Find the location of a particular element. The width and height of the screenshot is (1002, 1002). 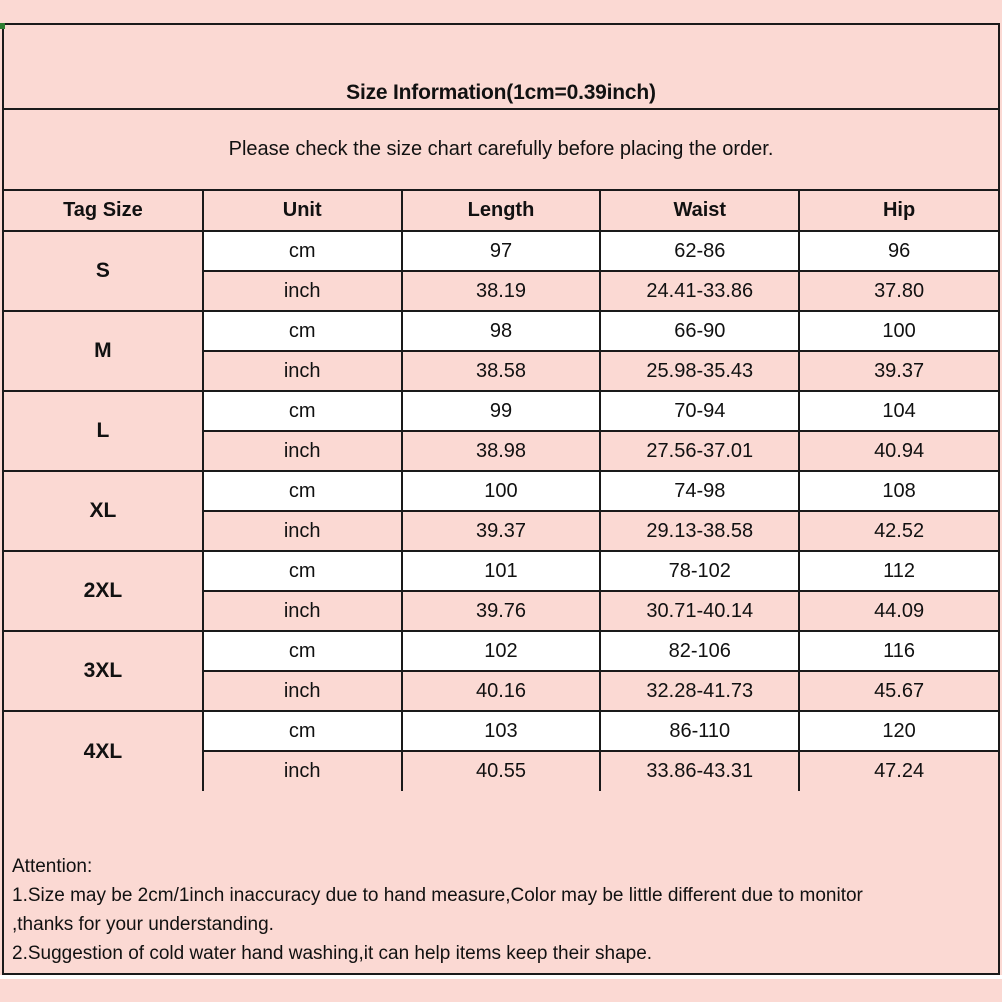

header-hip: Hip is located at coordinates (898, 211).